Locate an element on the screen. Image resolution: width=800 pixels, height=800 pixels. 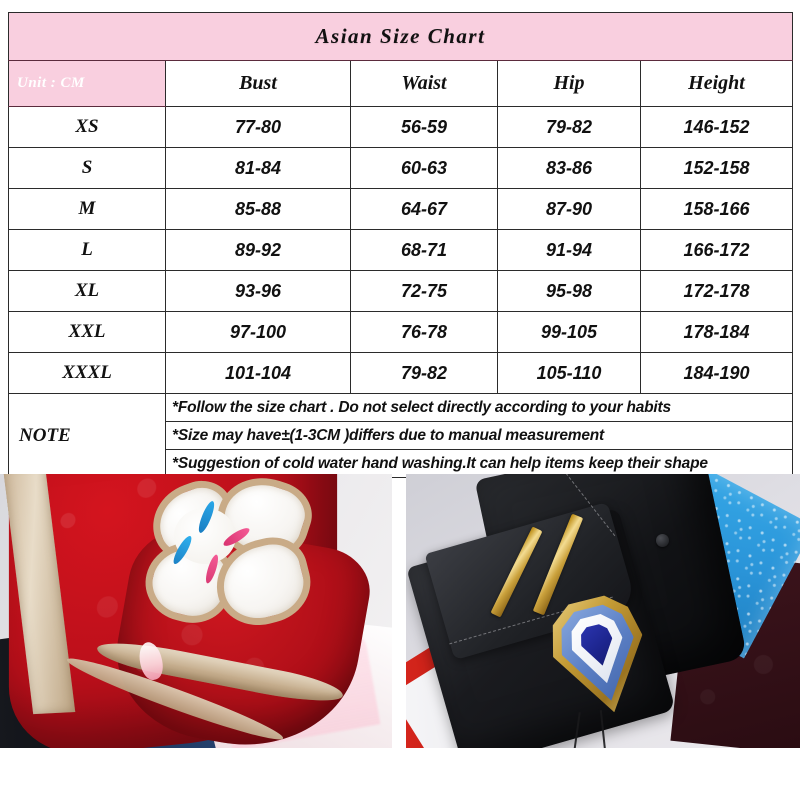
waist-value: 56-59 is located at coordinates (424, 127).